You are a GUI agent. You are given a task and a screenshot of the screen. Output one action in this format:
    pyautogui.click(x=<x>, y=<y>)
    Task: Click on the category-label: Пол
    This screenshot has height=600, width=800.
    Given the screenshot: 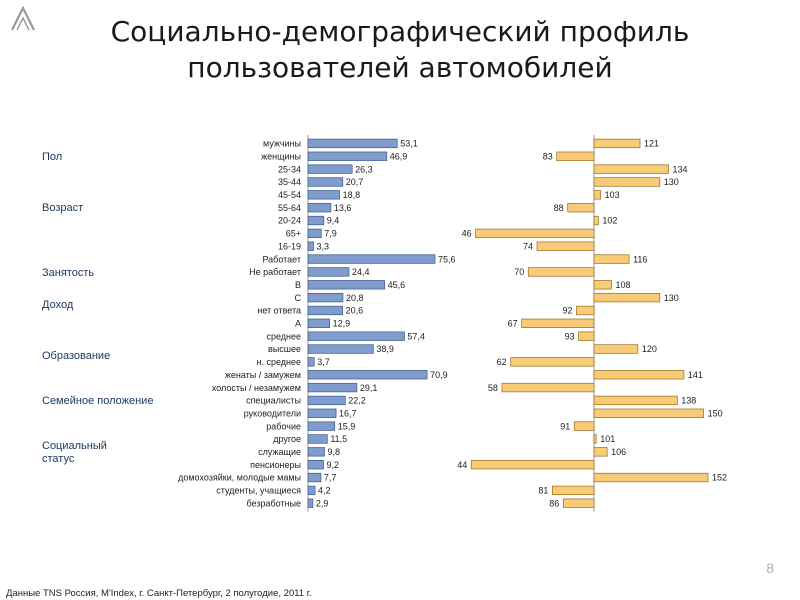 What is the action you would take?
    pyautogui.click(x=52, y=156)
    